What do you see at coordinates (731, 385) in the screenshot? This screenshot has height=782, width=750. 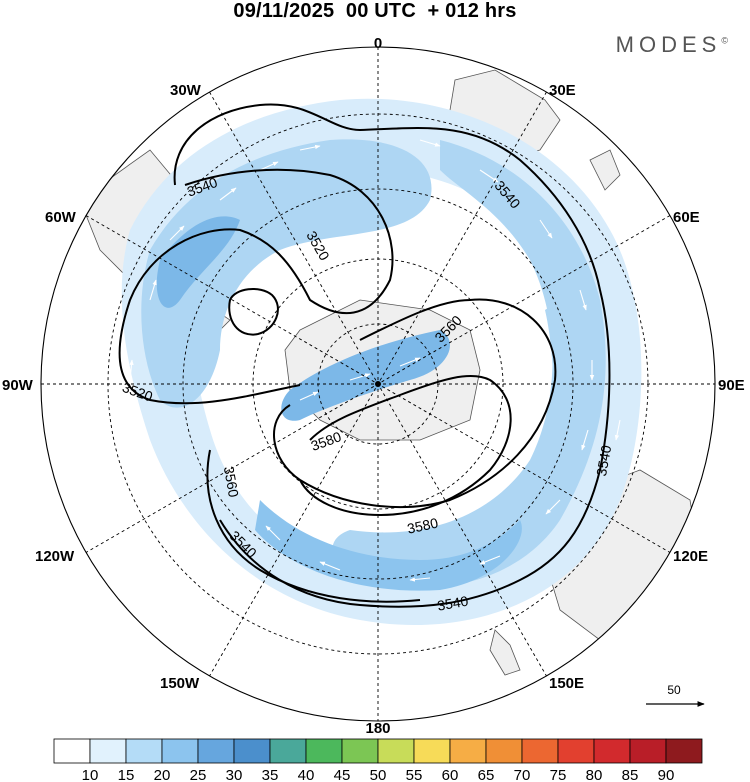 I see `lon-label-90e: 90E` at bounding box center [731, 385].